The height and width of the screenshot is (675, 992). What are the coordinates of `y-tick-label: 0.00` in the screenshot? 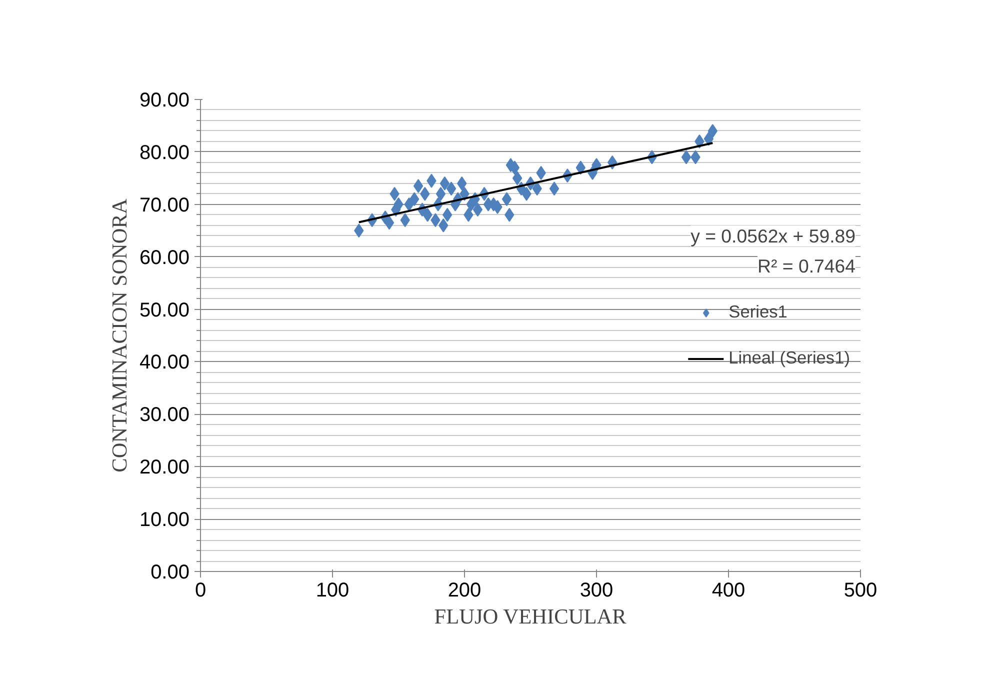 It's located at (170, 573).